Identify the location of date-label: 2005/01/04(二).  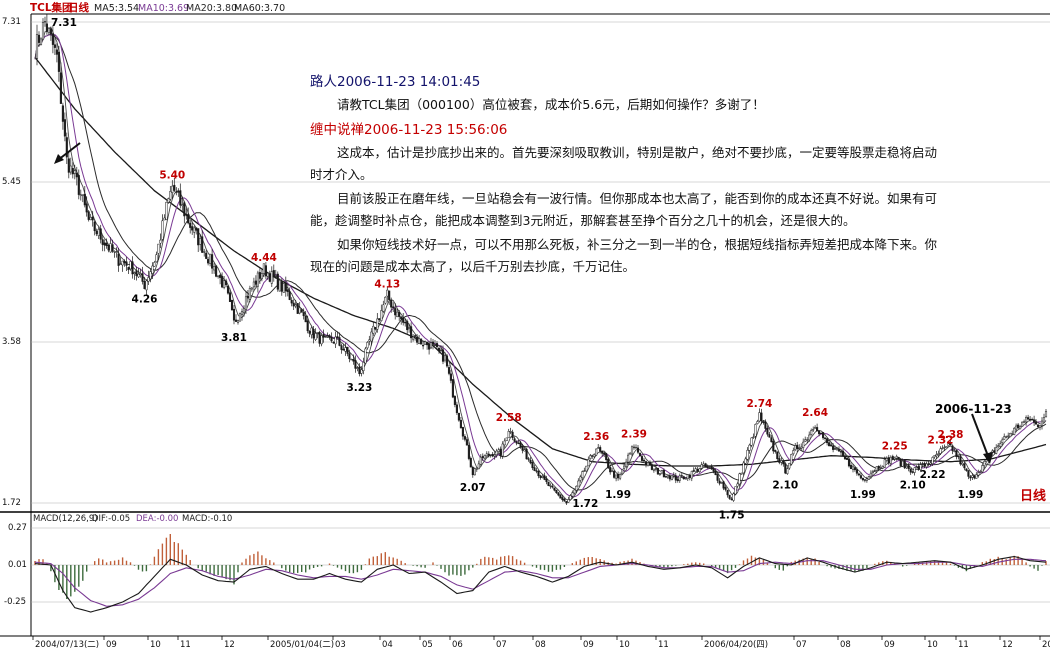
(302, 644).